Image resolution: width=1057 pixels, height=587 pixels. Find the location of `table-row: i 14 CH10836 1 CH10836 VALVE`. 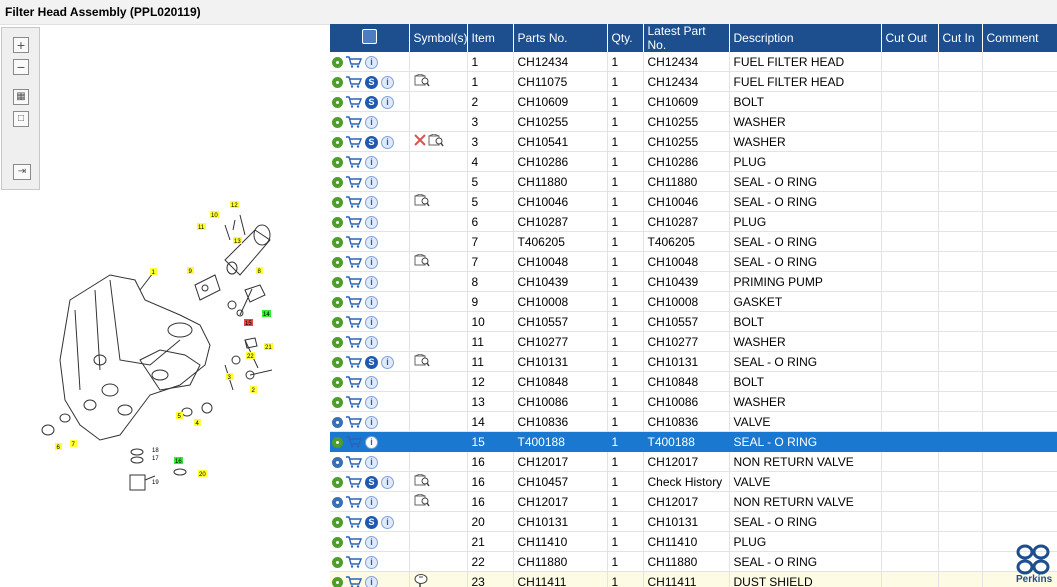

table-row: i 14 CH10836 1 CH10836 VALVE is located at coordinates (693, 421).